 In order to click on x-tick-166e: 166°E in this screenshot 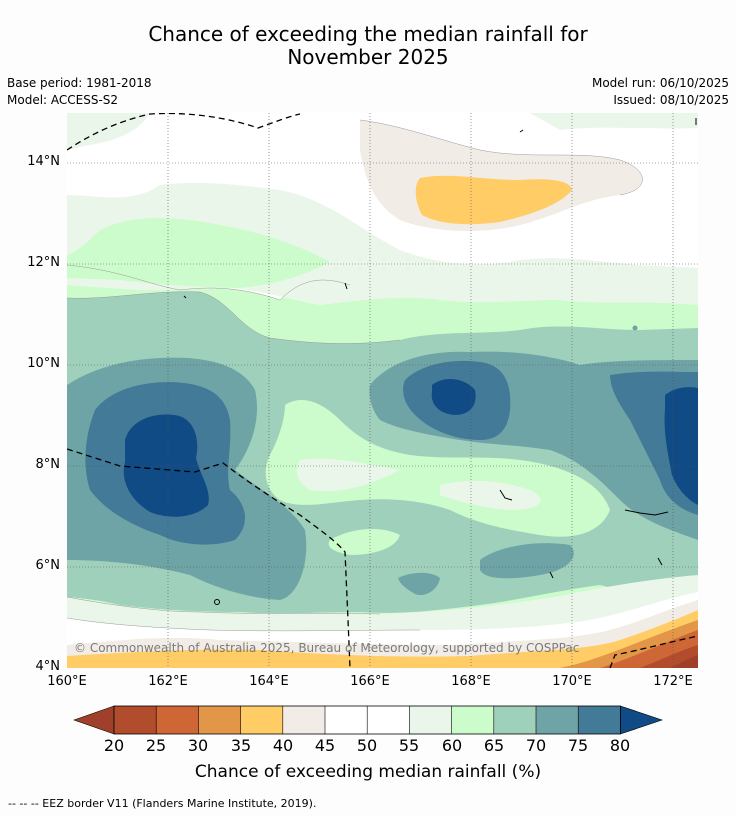, I will do `click(370, 681)`.